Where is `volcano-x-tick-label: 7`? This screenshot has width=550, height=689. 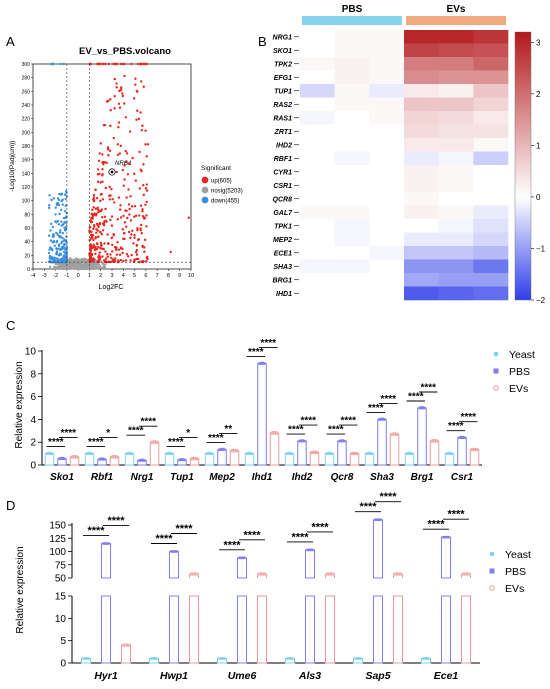 volcano-x-tick-label: 7 is located at coordinates (157, 276).